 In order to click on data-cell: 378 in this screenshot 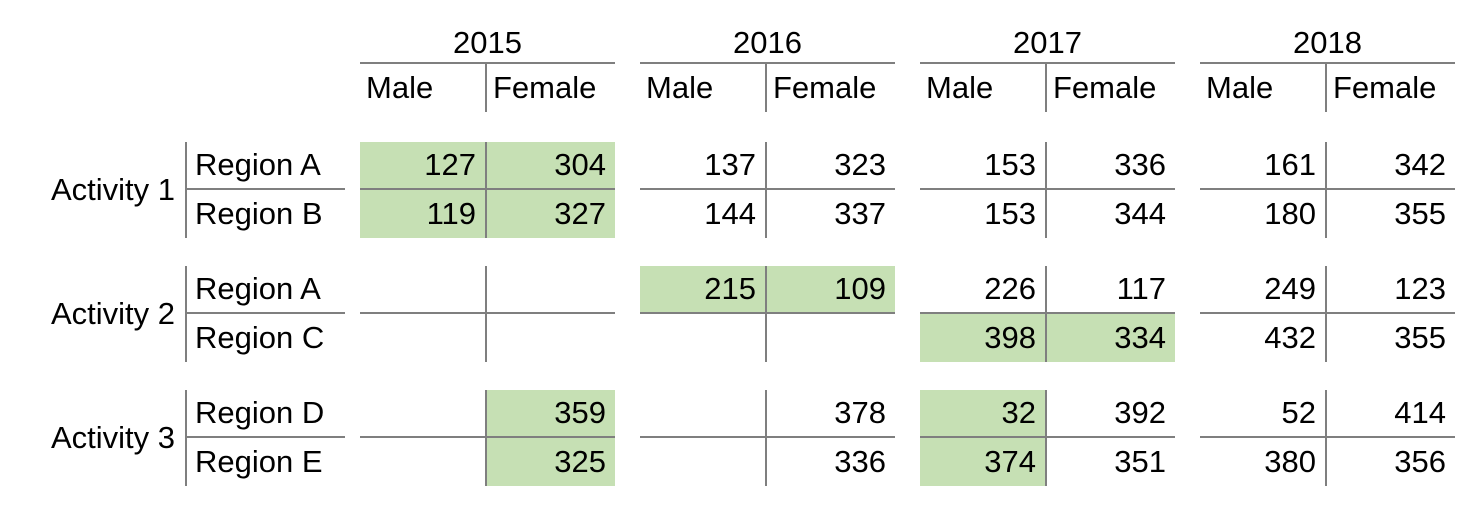, I will do `click(831, 414)`.